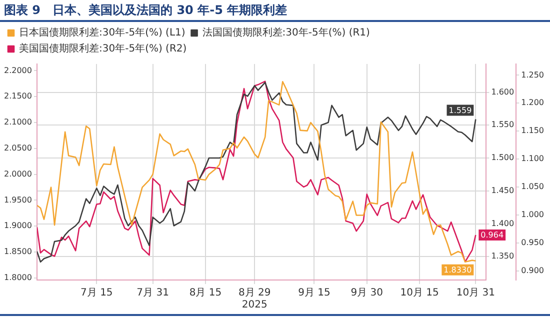 This screenshot has width=550, height=322. What do you see at coordinates (458, 269) in the screenshot?
I see `data-label: 1.8330` at bounding box center [458, 269].